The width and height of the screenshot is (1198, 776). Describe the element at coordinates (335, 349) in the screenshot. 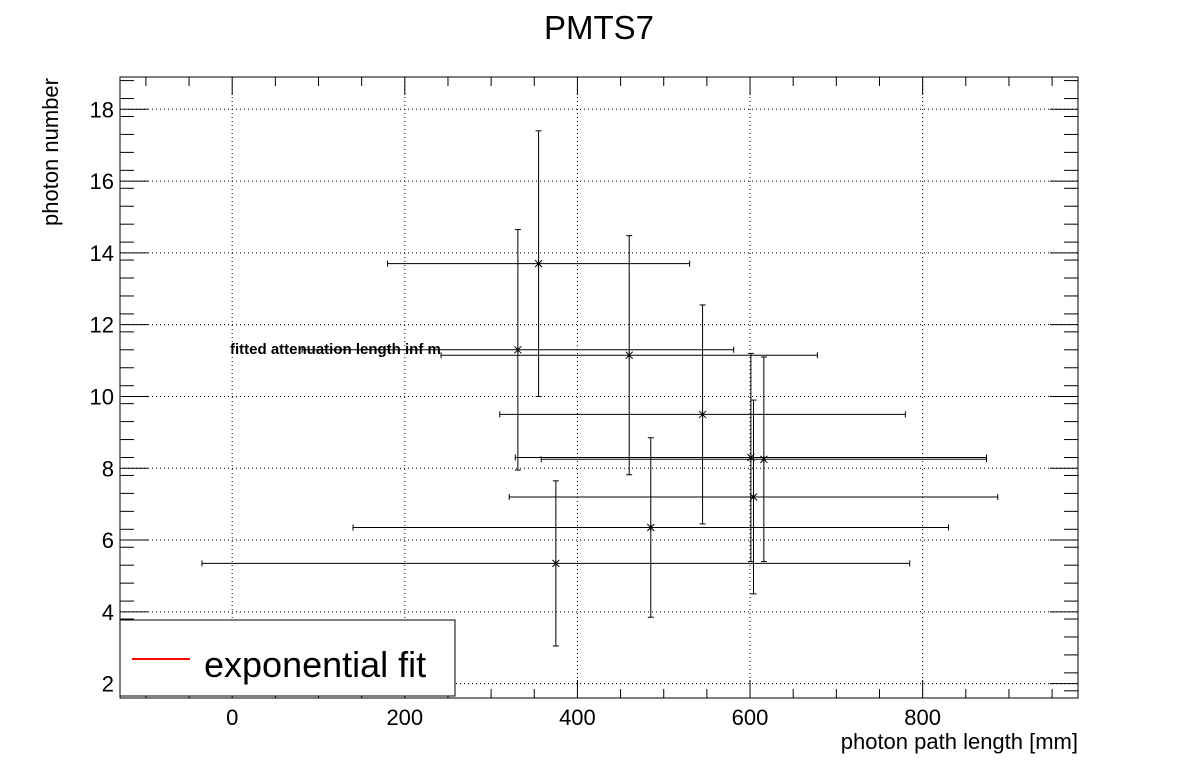

I see `fit-annotation: fitted attenuation length inf m` at that location.